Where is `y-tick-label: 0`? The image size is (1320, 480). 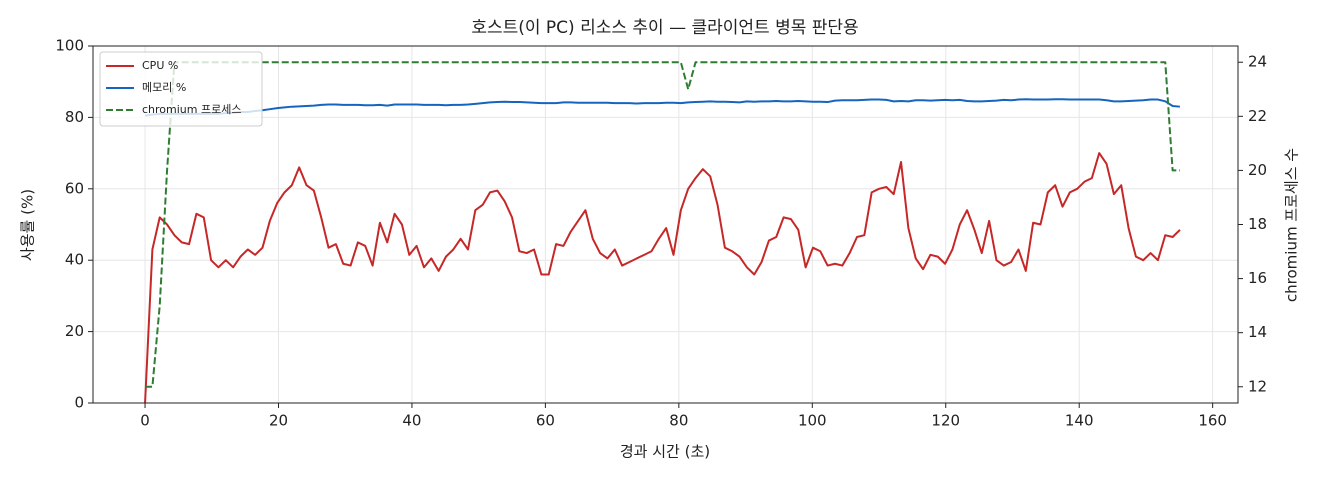 y-tick-label: 0 is located at coordinates (79, 403).